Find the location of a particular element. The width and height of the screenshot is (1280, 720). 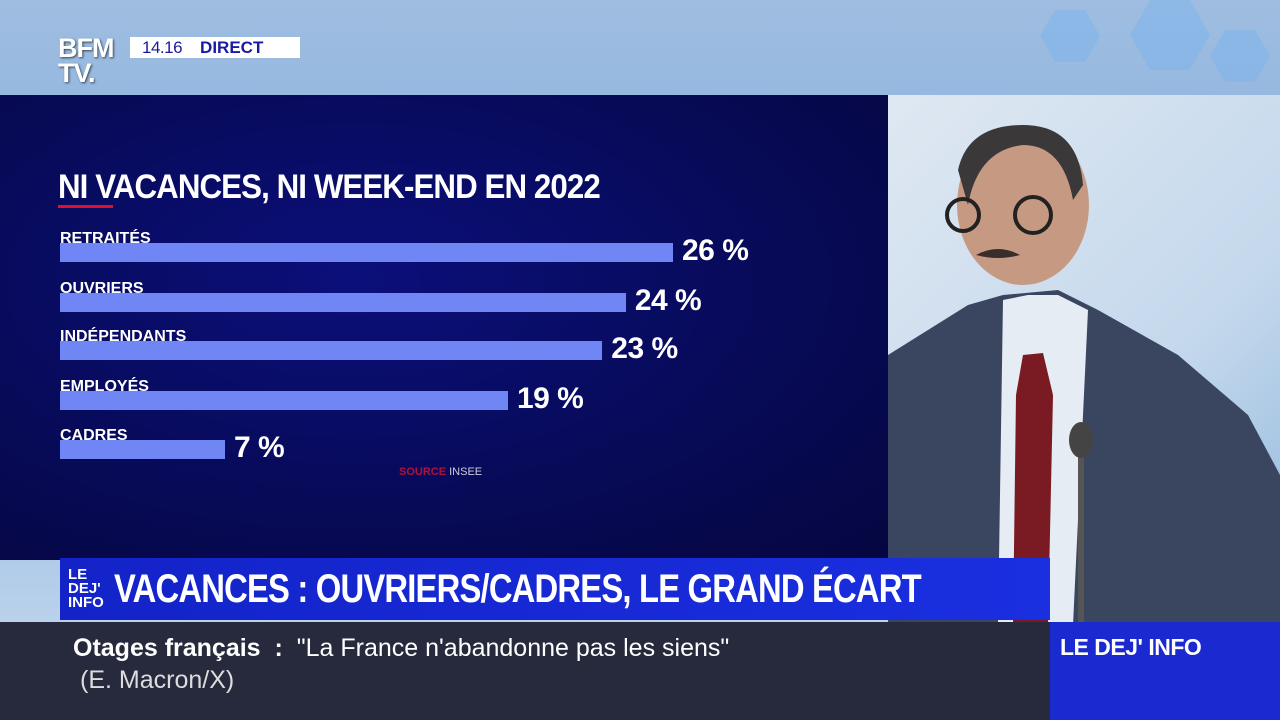

live-label: DIRECT is located at coordinates (232, 47).